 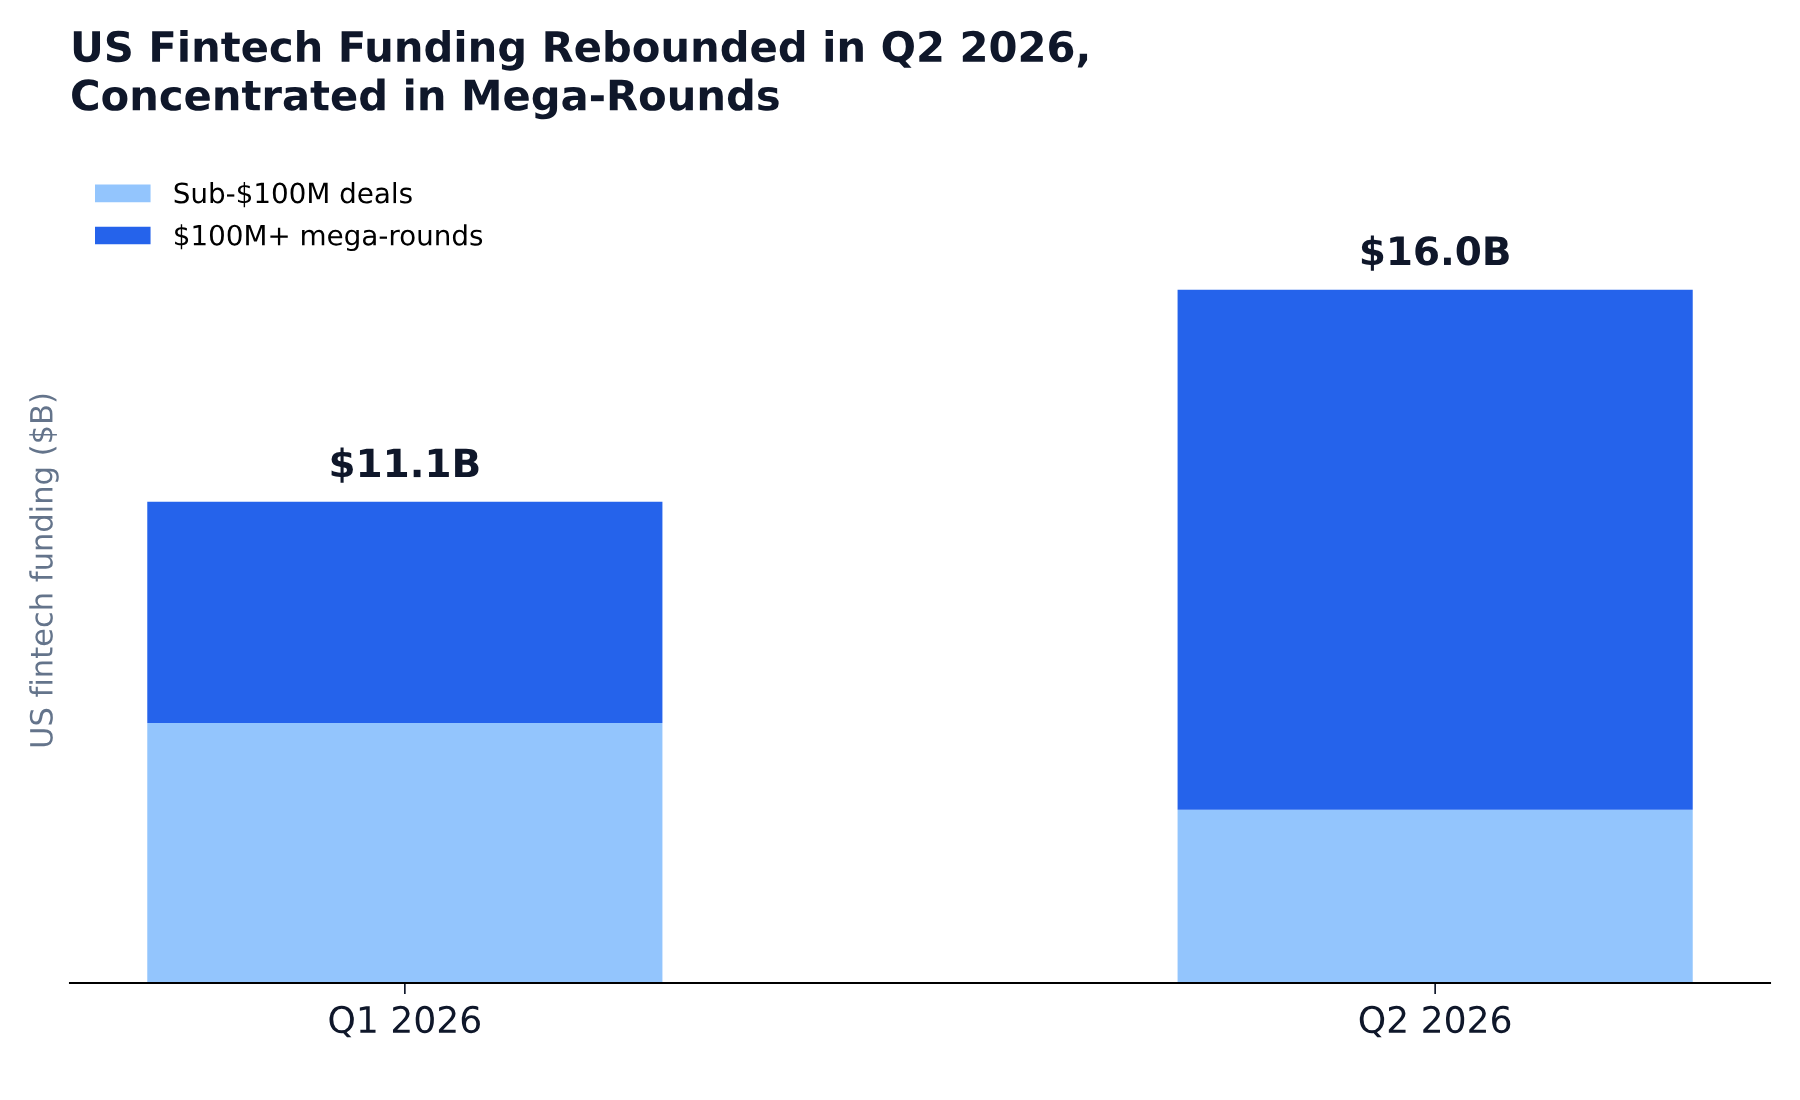 I want to click on legend-label: $100M+ mega-rounds, so click(x=329, y=238).